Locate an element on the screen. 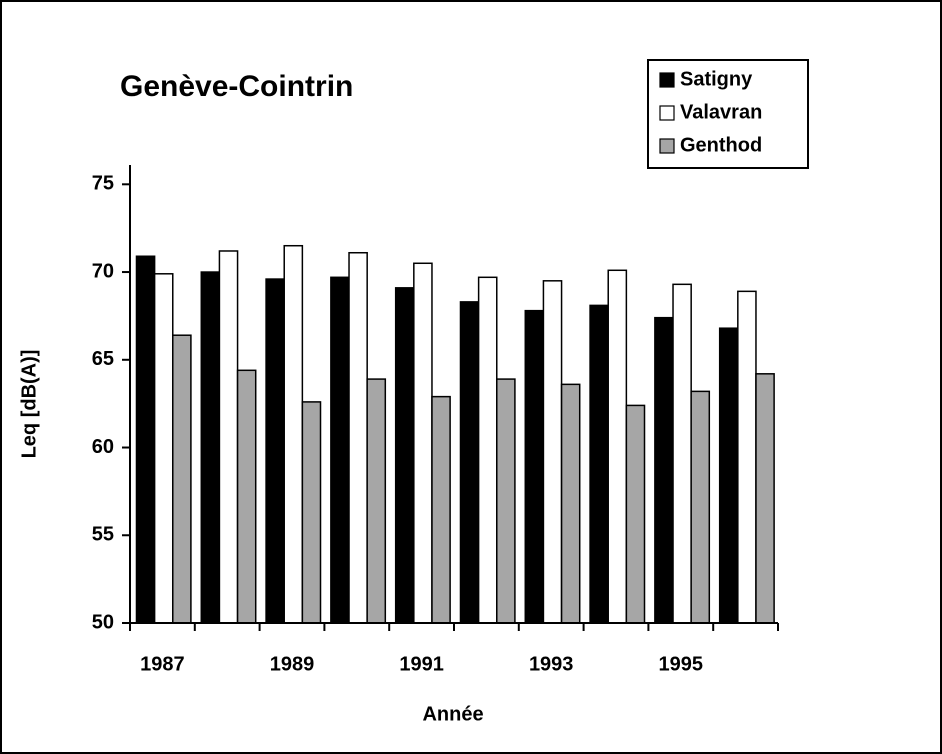  x-tick-label: 1995 is located at coordinates (681, 664).